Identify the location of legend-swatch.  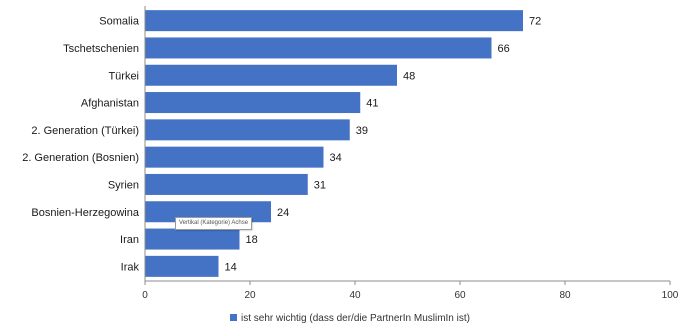
(234, 317).